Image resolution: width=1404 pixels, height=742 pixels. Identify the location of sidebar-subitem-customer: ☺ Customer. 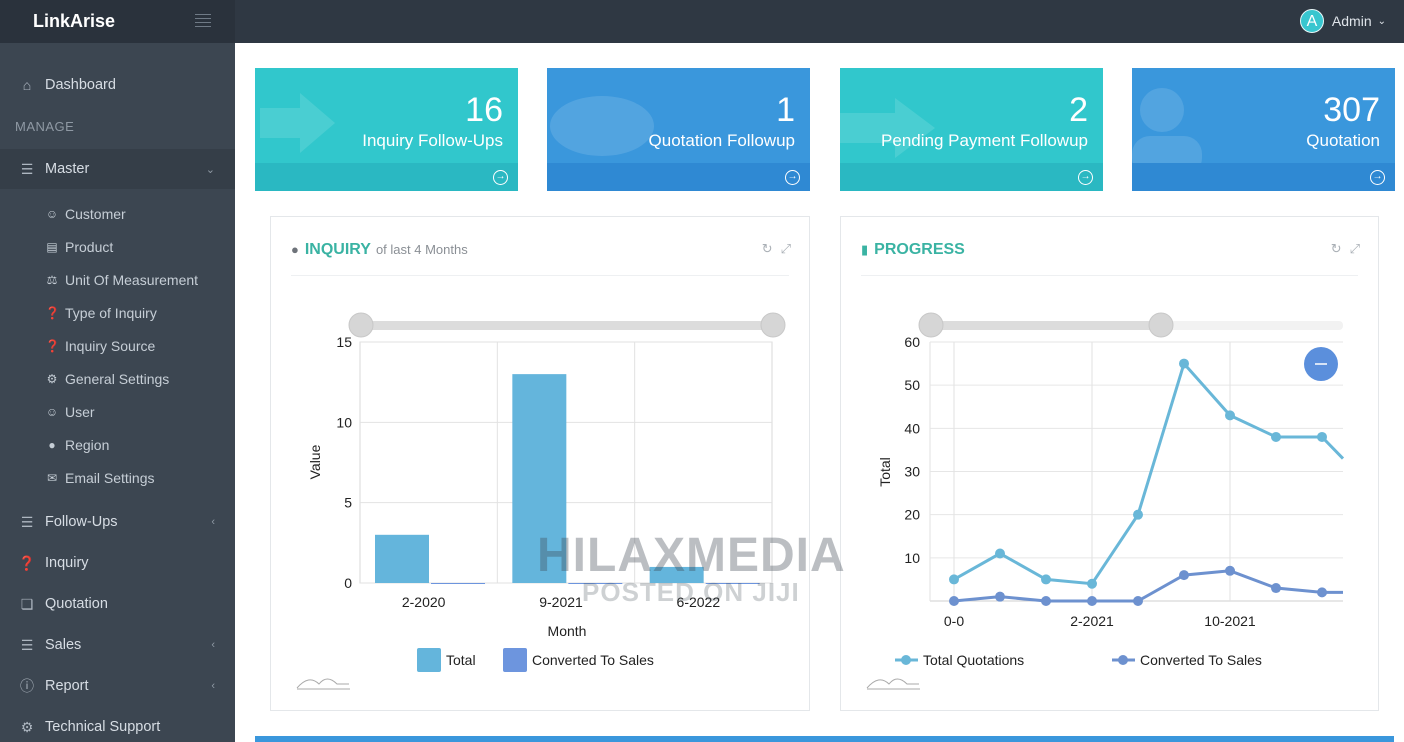
(85, 213).